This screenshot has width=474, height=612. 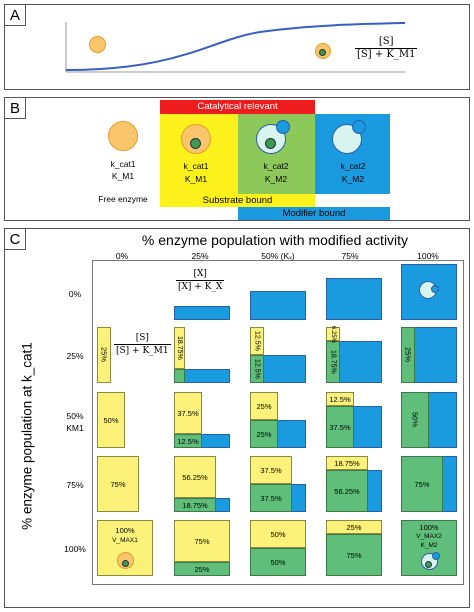 What do you see at coordinates (354, 527) in the screenshot?
I see `cell-r4c3-yellow` at bounding box center [354, 527].